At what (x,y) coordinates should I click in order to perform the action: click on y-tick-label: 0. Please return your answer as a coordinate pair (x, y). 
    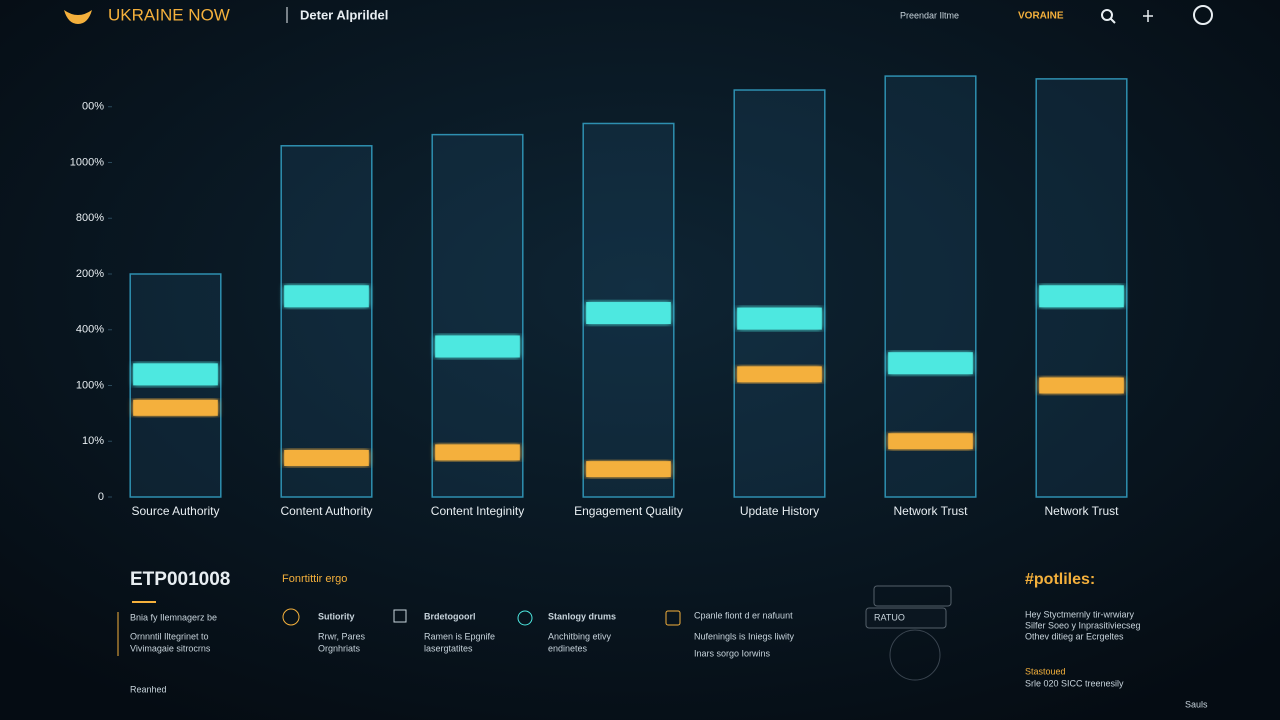
    Looking at the image, I should click on (101, 497).